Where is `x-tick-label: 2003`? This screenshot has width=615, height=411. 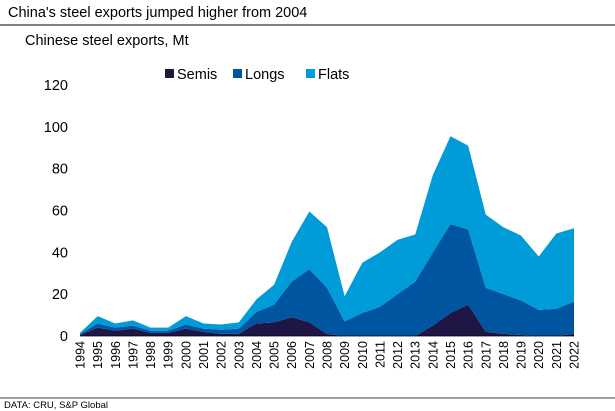
x-tick-label: 2003 is located at coordinates (239, 355).